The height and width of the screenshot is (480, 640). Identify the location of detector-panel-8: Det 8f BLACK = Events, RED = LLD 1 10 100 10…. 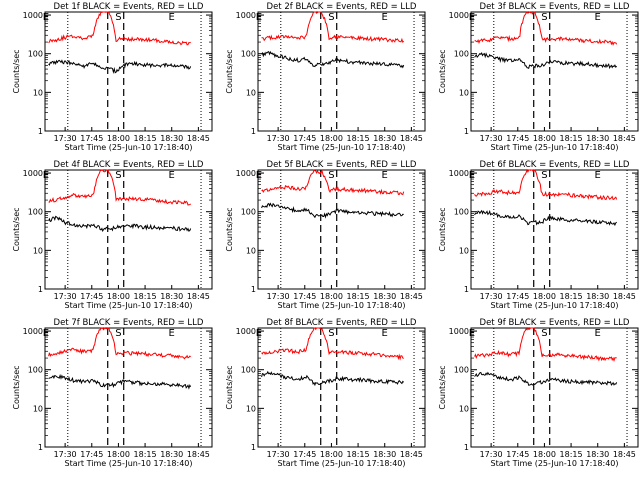
(325, 393).